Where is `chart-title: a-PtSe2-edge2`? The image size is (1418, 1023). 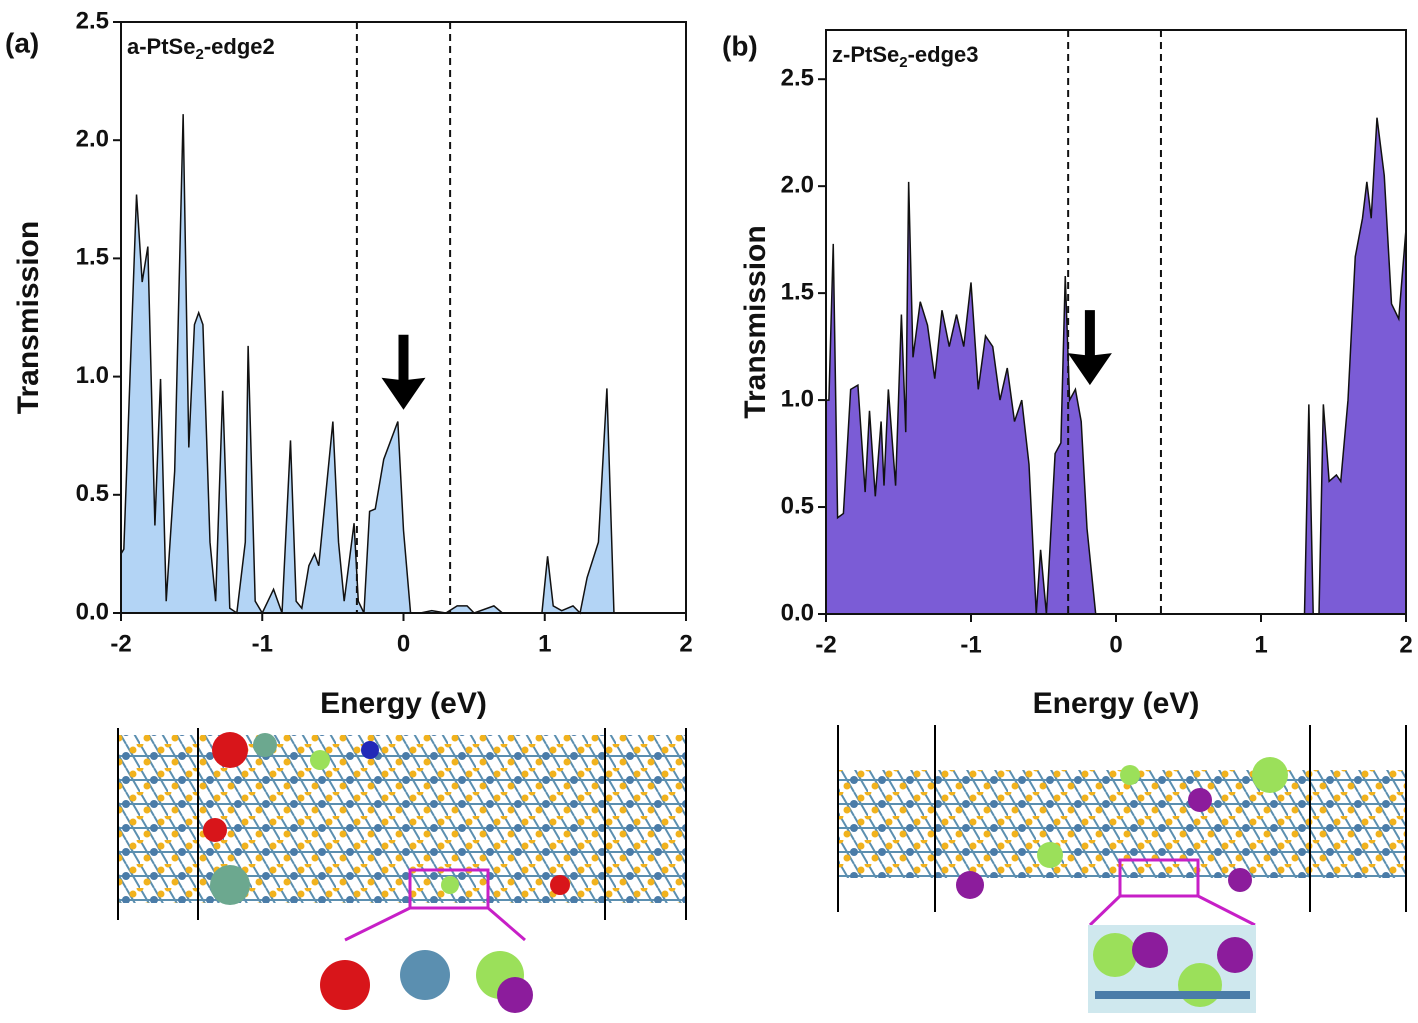
chart-title: a-PtSe2-edge2 is located at coordinates (201, 48).